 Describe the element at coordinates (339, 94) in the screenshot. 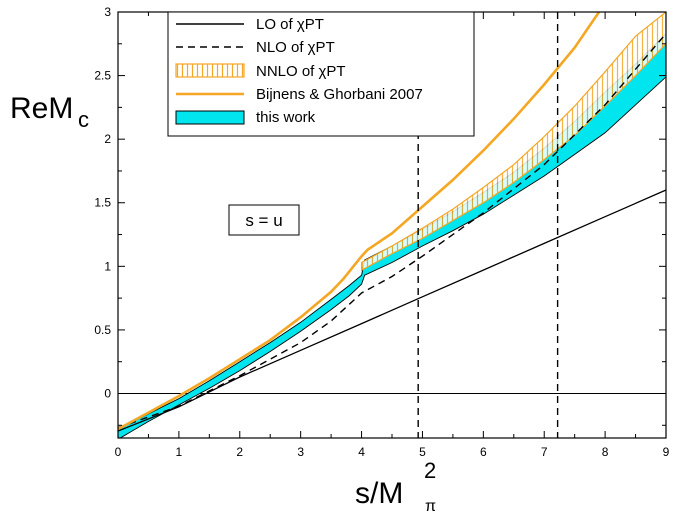

I see `legend-label-bg2007: Bijnens & Ghorbani 2007` at that location.